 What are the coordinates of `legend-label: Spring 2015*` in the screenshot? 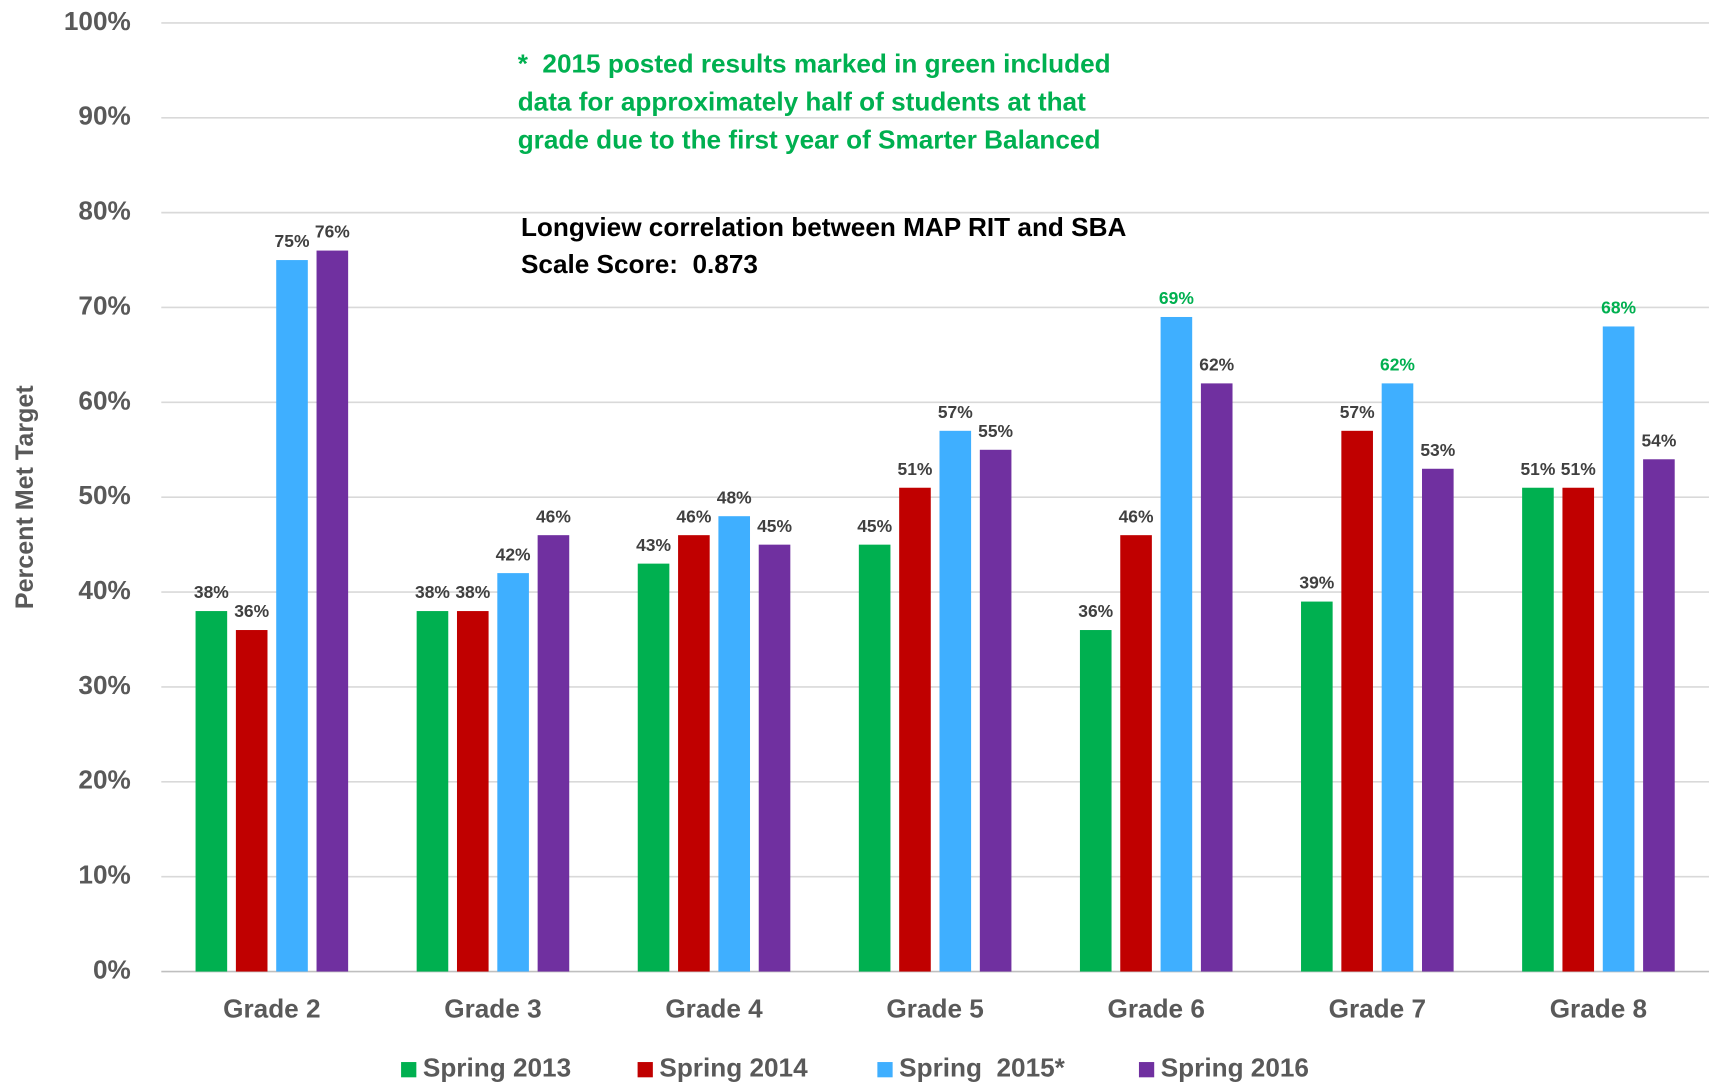 It's located at (982, 1068).